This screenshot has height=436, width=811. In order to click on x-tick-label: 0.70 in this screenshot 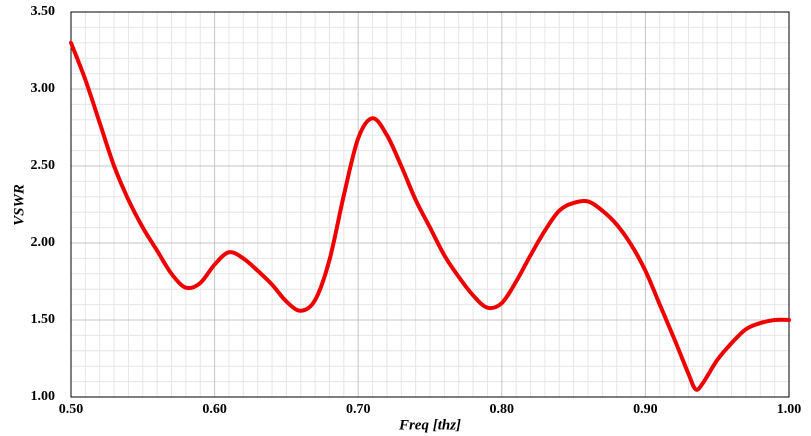, I will do `click(358, 409)`.